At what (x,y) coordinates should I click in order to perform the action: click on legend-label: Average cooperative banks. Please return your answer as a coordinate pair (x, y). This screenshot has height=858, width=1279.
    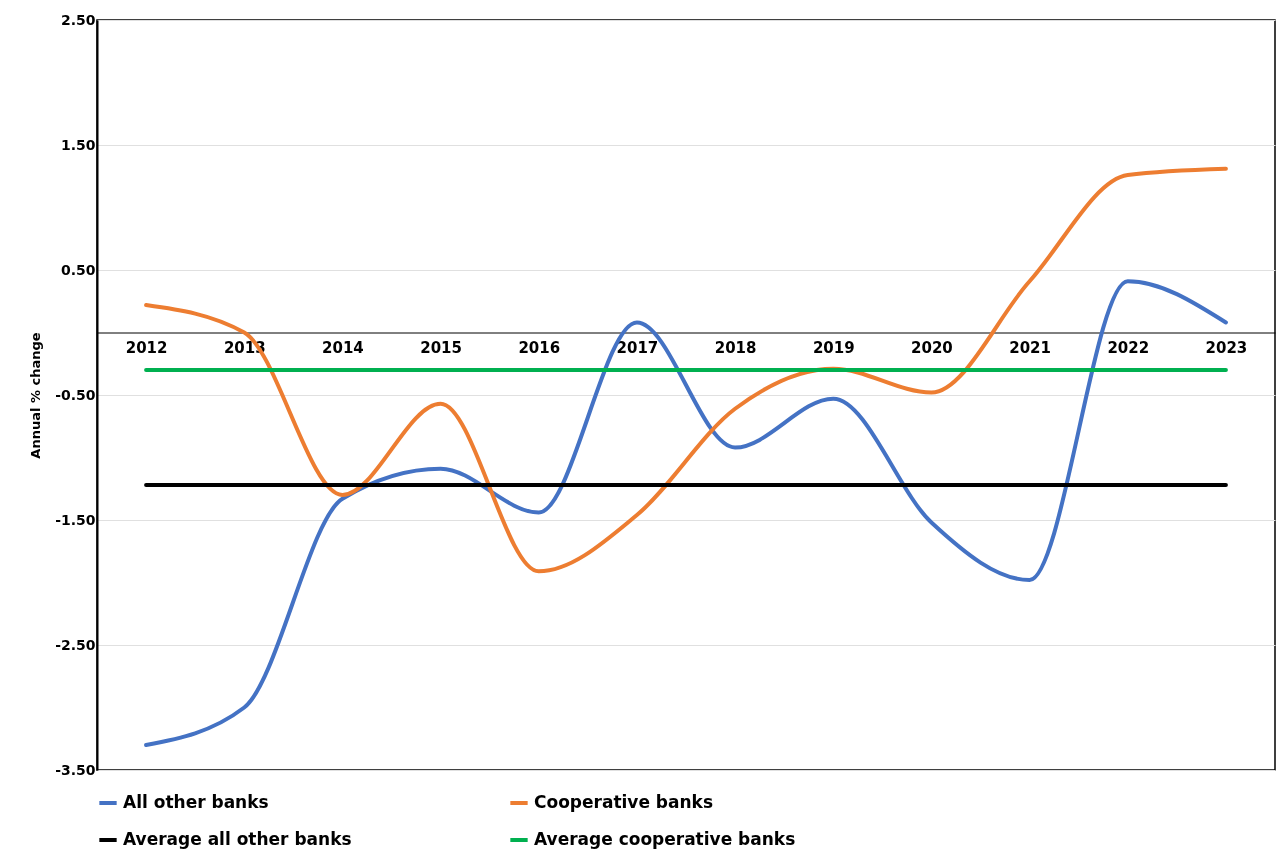
    Looking at the image, I should click on (665, 839).